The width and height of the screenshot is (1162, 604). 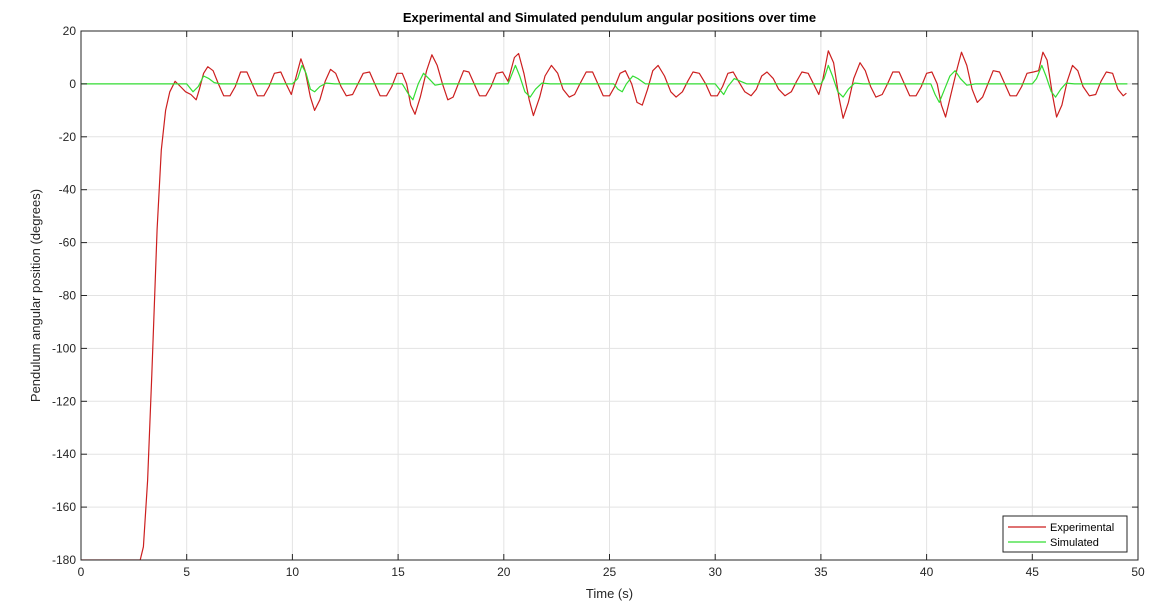 I want to click on legend-entry-simulated: Simulated, so click(x=1074, y=543).